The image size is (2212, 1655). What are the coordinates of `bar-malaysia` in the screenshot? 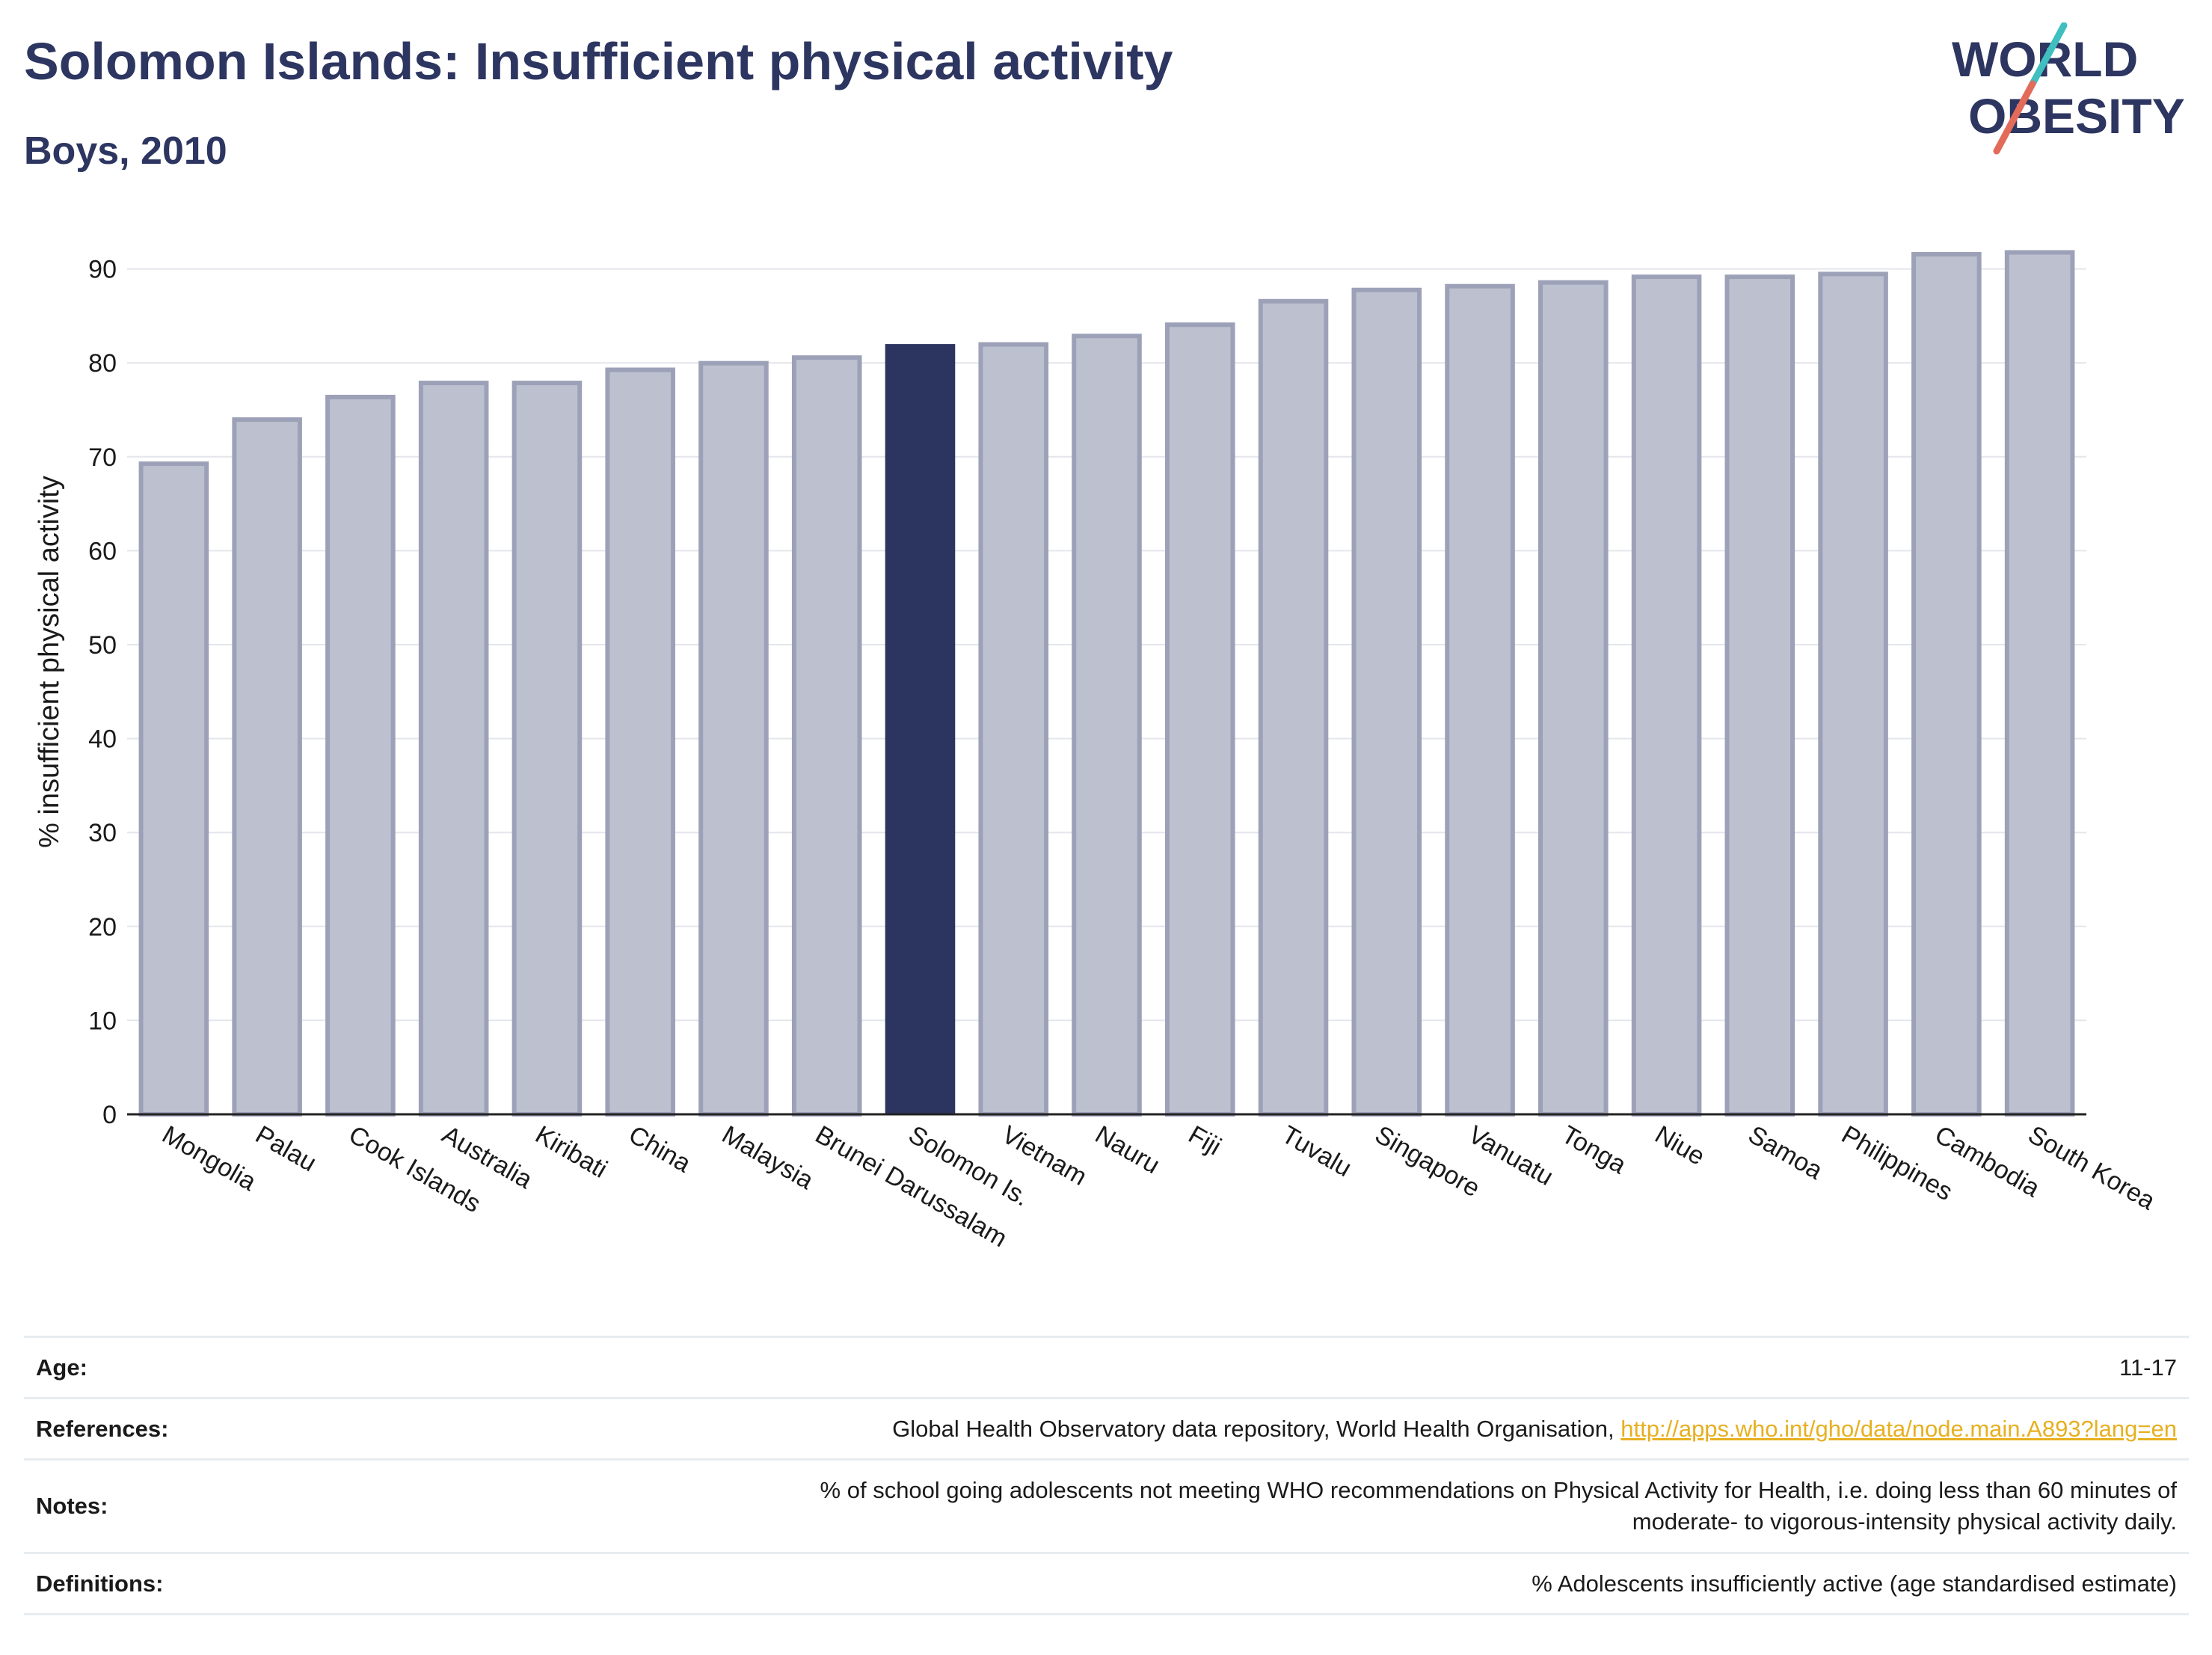 It's located at (733, 738).